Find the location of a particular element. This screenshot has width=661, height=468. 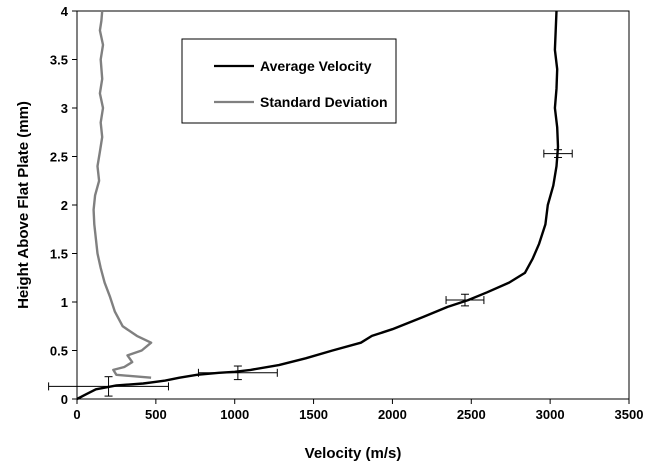

y-tick-label: 1 is located at coordinates (64, 302).